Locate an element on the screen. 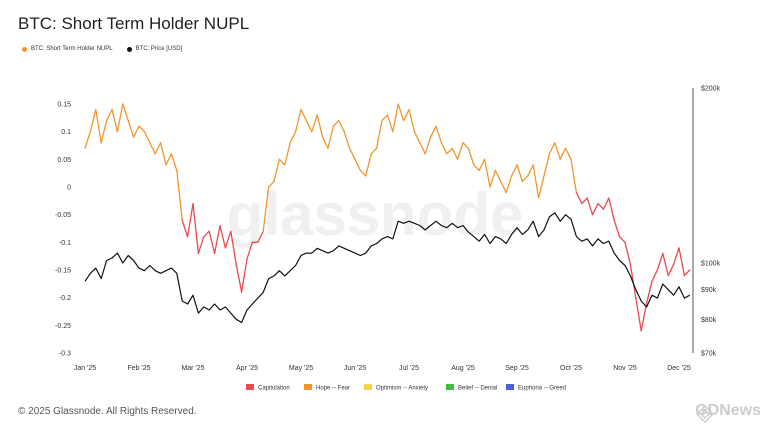 The width and height of the screenshot is (773, 435). x-tick-label: Jul '25 is located at coordinates (409, 368).